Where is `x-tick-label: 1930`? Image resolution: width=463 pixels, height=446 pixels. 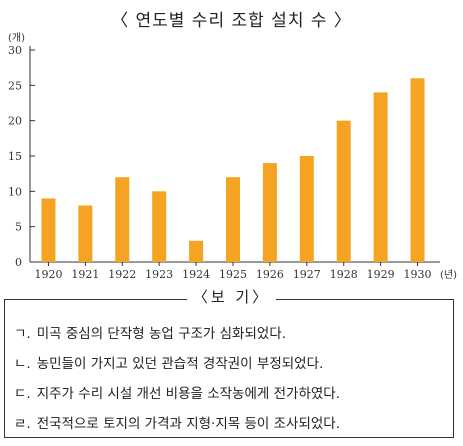
x-tick-label: 1930 is located at coordinates (418, 274).